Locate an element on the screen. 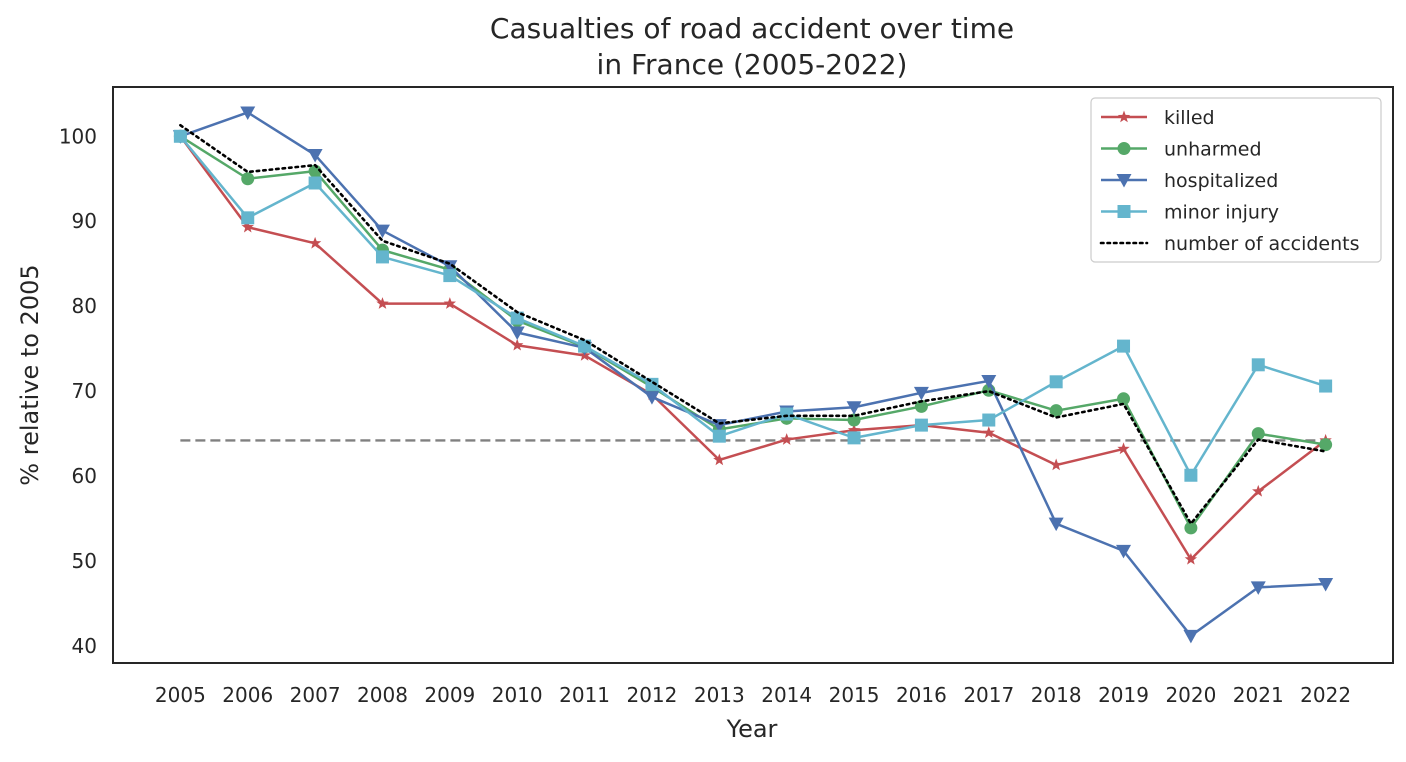 Image resolution: width=1406 pixels, height=762 pixels. y-axis-label: % relative to 2005 is located at coordinates (30, 374).